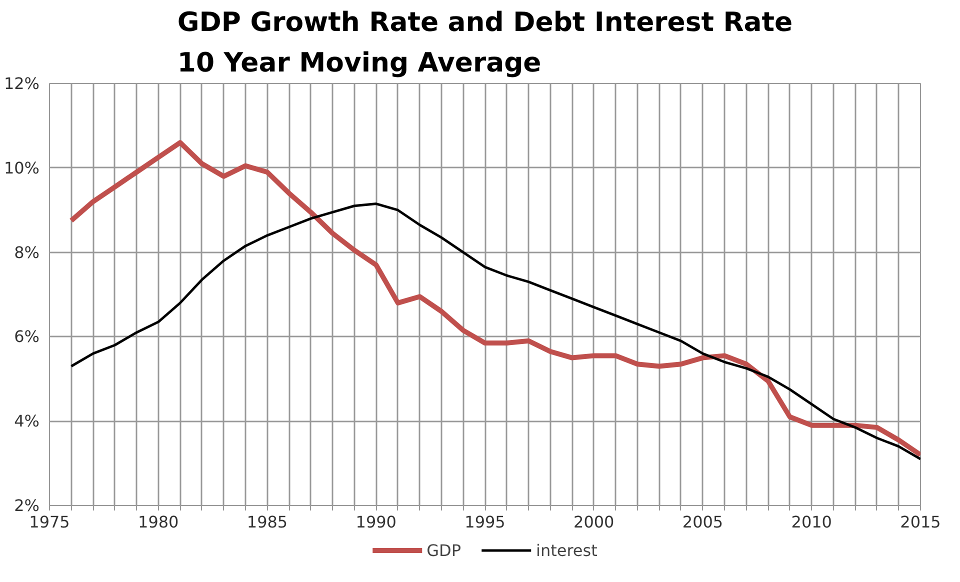  What do you see at coordinates (49, 522) in the screenshot?
I see `x-tick-label: 1975` at bounding box center [49, 522].